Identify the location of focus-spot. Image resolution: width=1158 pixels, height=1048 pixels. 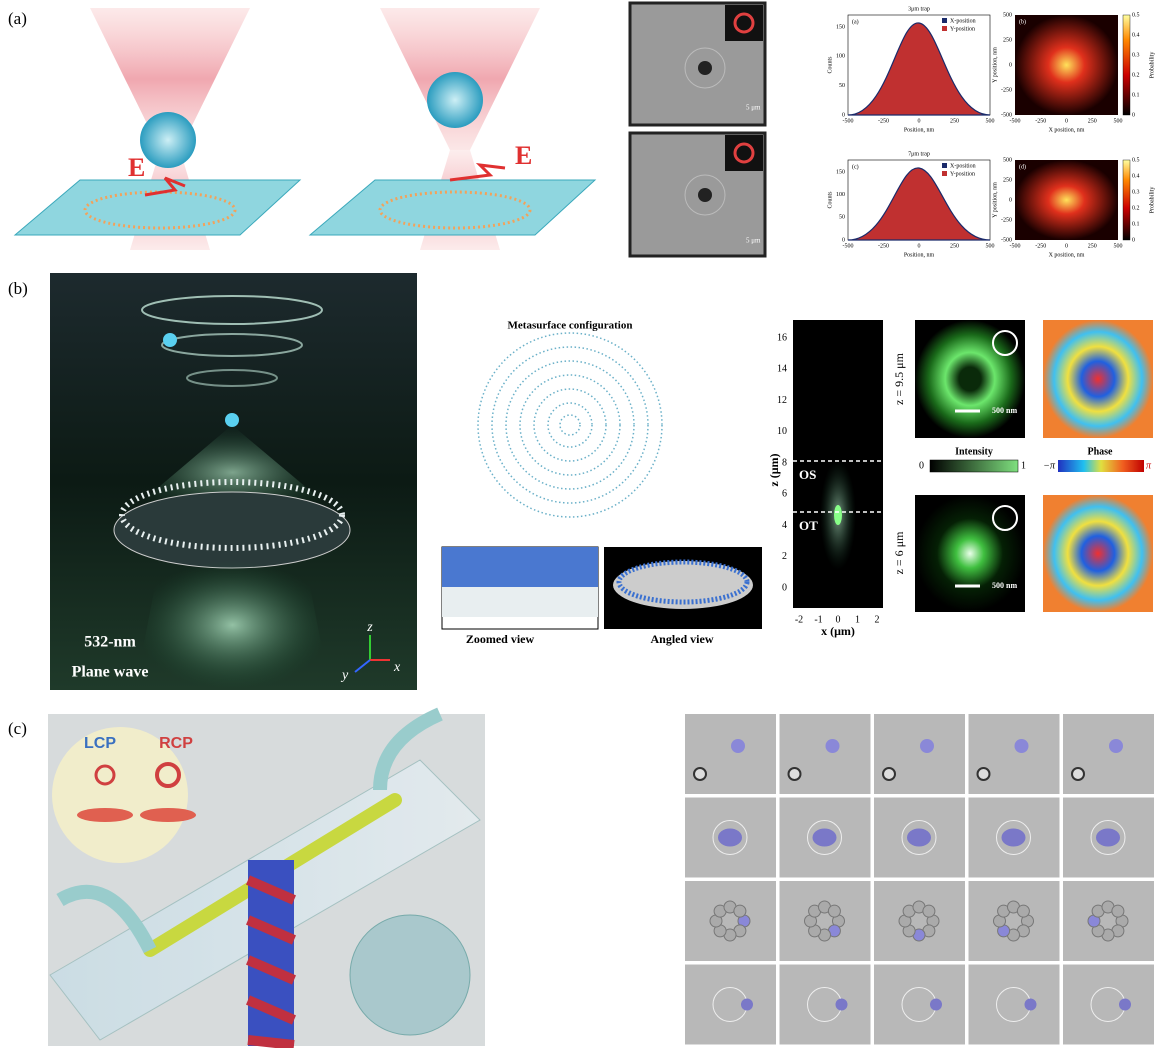
(838, 515).